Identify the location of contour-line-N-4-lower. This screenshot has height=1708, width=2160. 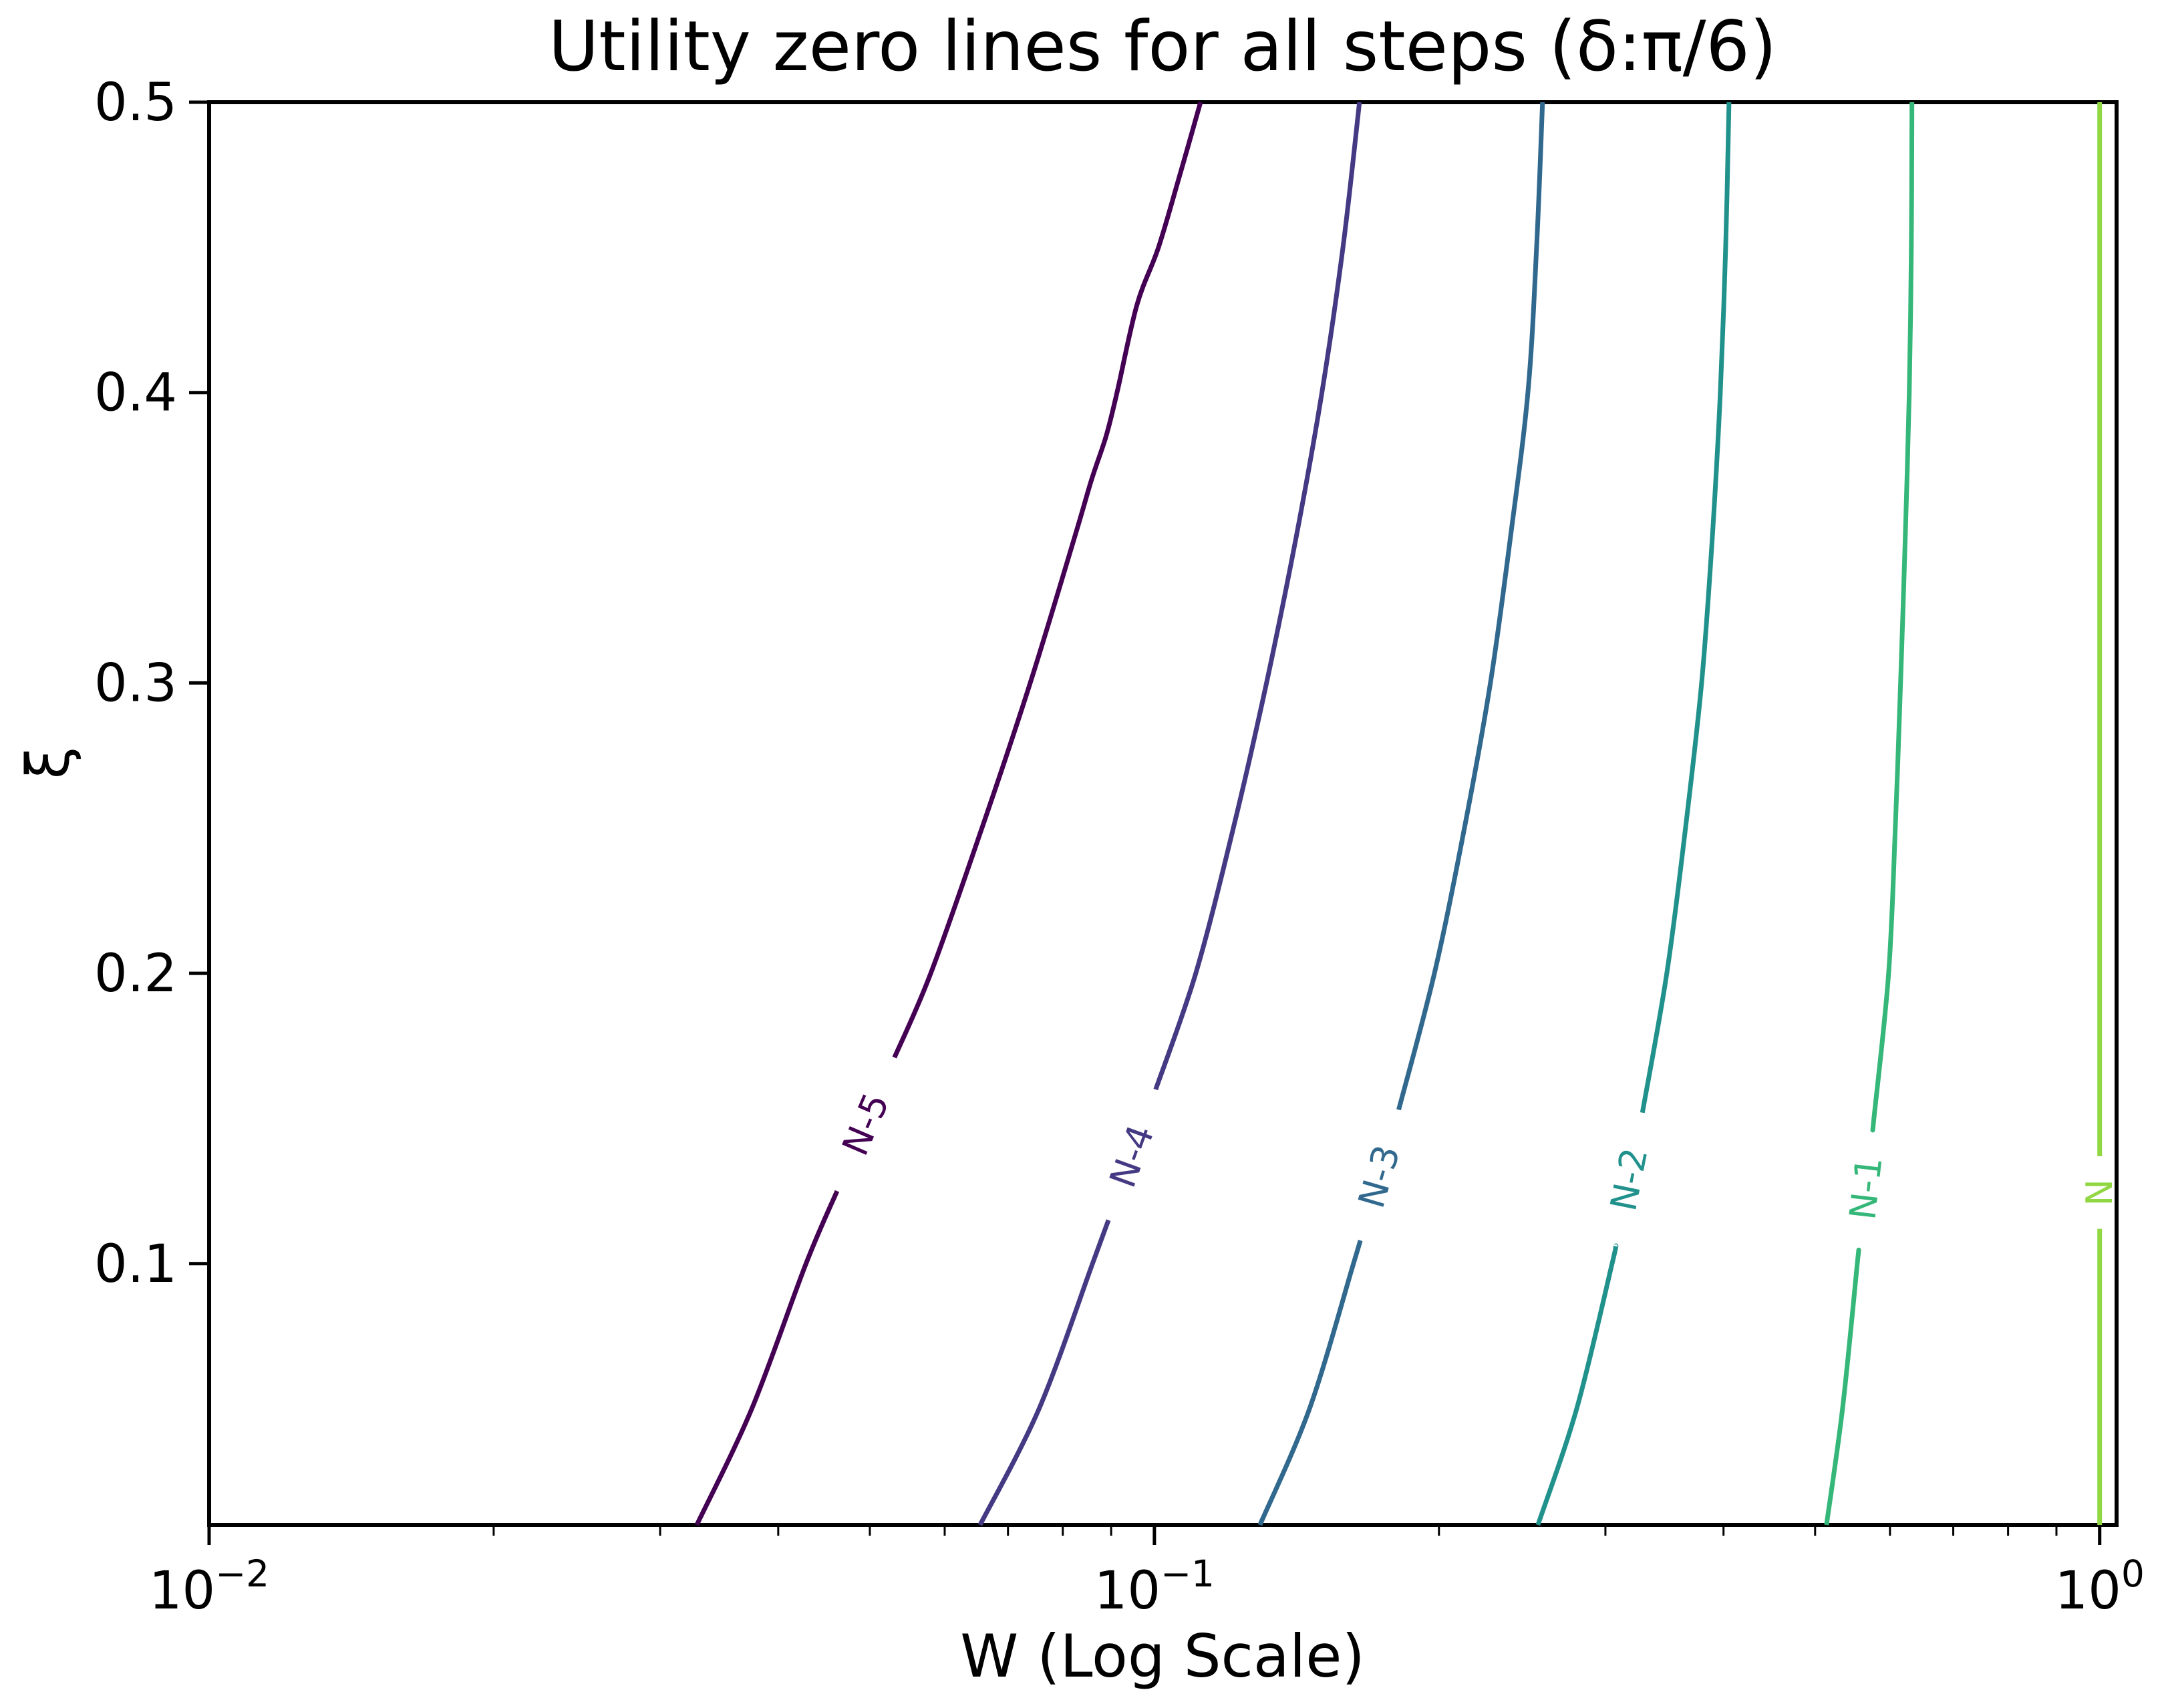
(1044, 1372).